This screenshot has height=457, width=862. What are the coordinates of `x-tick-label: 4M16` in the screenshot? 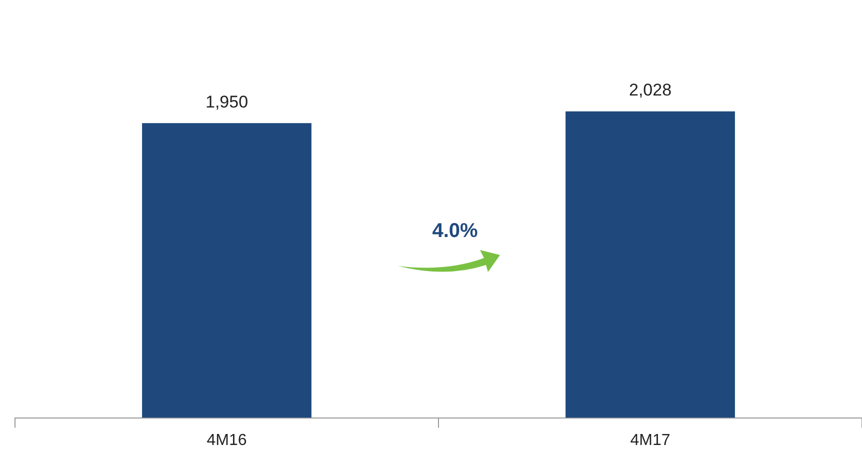 It's located at (226, 440).